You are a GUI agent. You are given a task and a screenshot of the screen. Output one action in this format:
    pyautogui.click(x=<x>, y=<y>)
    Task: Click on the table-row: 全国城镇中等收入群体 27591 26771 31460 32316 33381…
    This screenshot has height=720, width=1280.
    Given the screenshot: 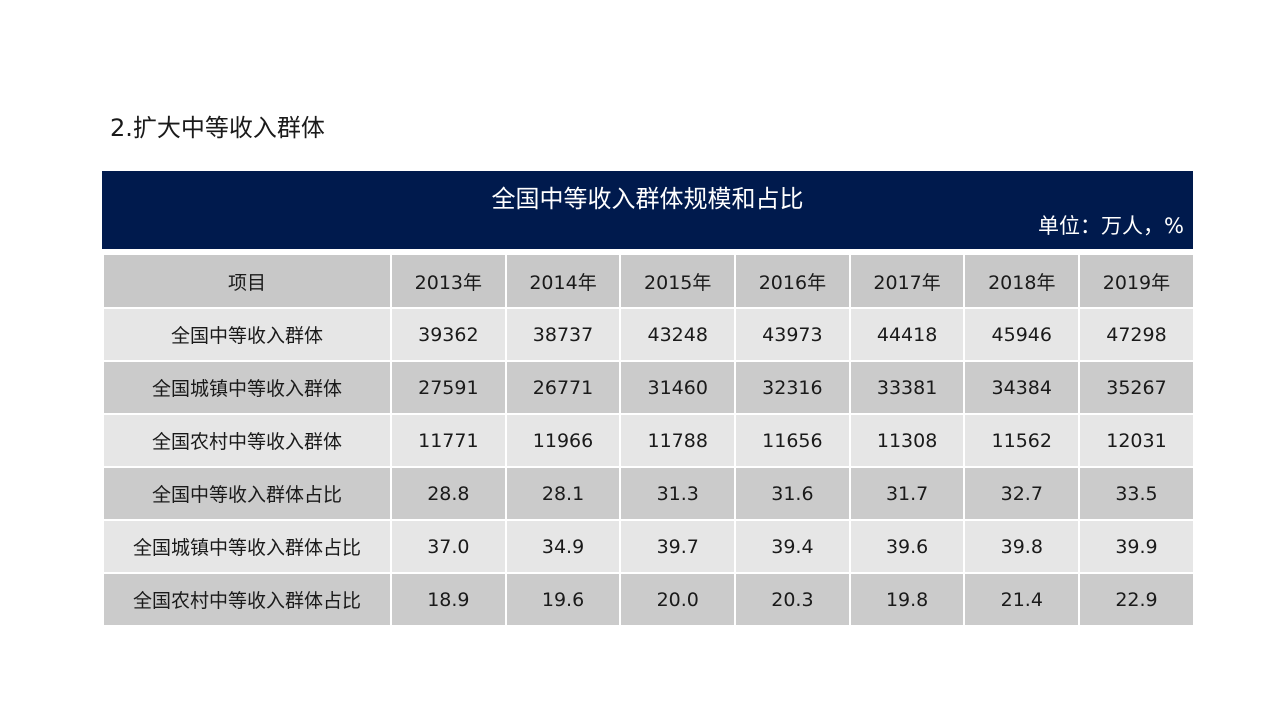 What is the action you would take?
    pyautogui.click(x=648, y=387)
    